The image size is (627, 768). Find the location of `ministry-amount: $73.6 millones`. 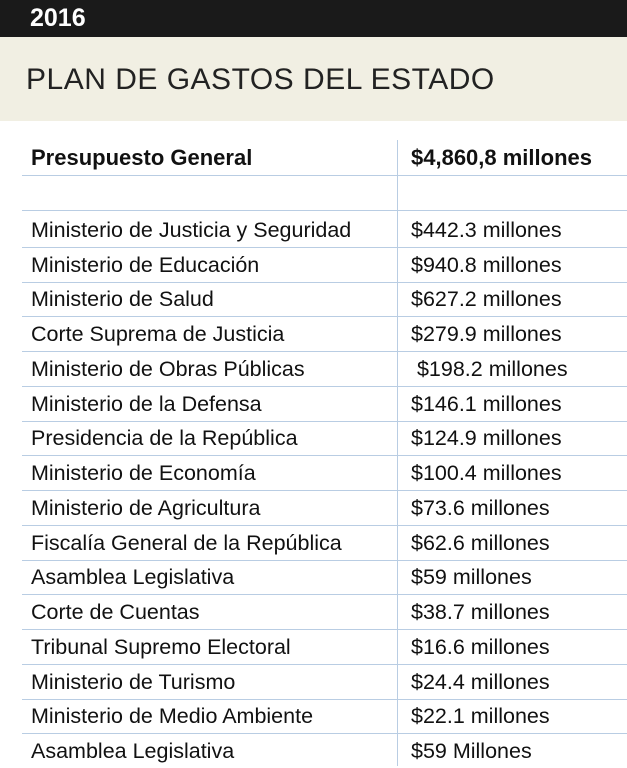

ministry-amount: $73.6 millones is located at coordinates (480, 508).